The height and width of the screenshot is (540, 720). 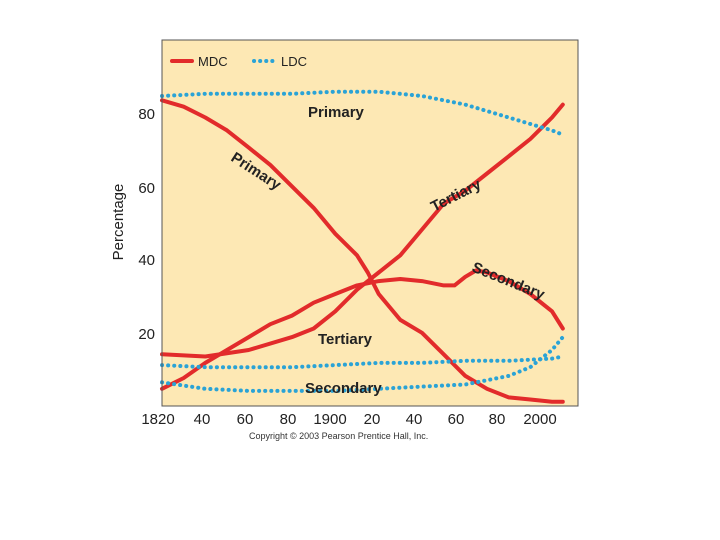 I want to click on x-tick-label: 1820, so click(x=157, y=419).